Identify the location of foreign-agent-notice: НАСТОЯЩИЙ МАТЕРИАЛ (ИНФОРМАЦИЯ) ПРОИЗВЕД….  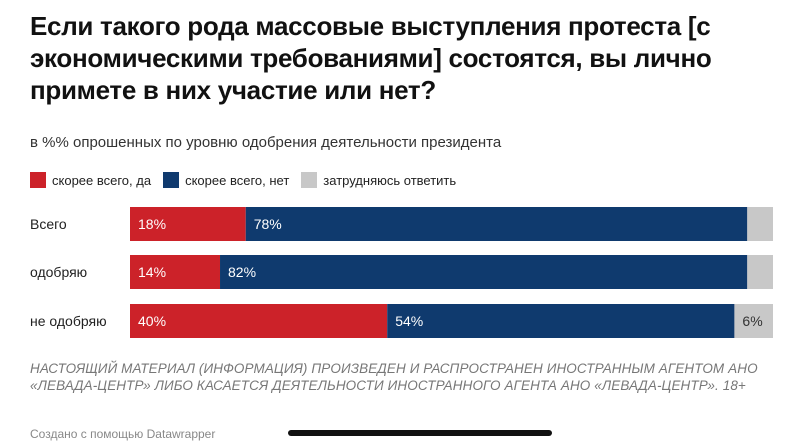
(394, 377).